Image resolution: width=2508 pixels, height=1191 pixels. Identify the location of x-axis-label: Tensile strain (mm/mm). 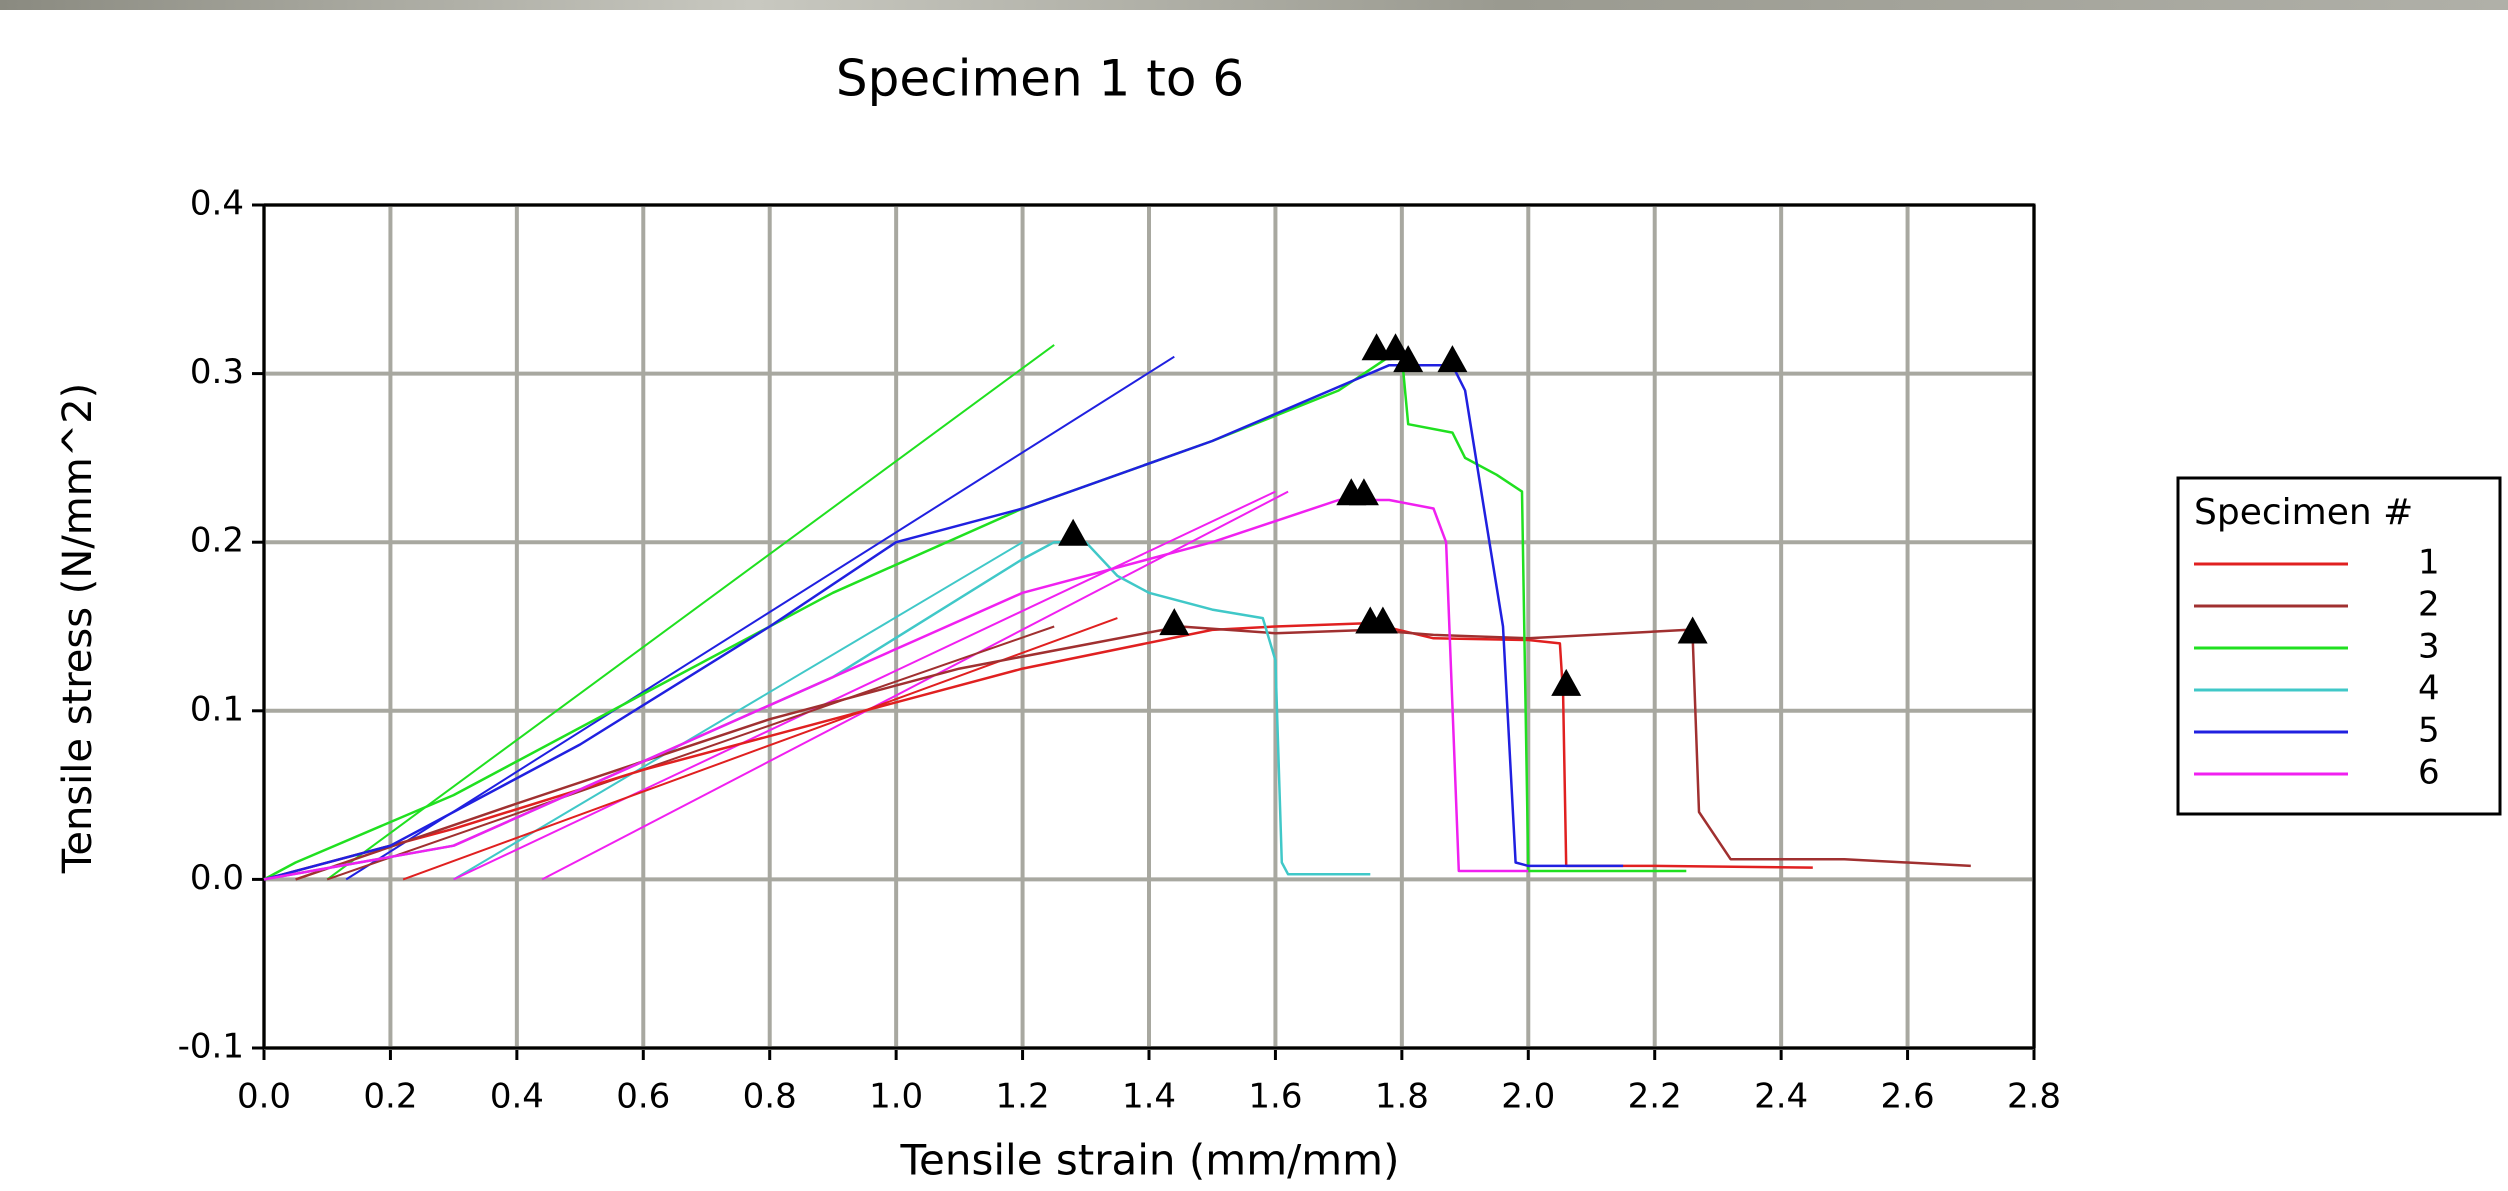
(1150, 1160).